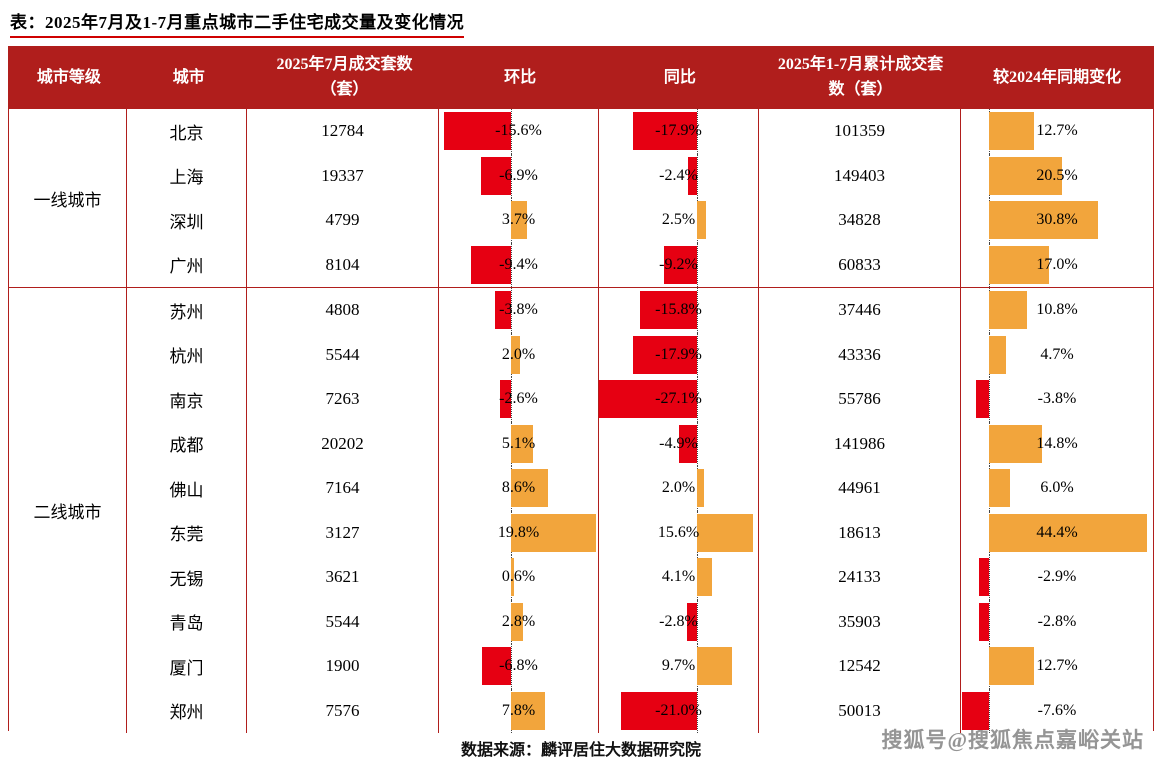 The image size is (1162, 763). I want to click on yoy-bar-label: -17.9%, so click(678, 354).